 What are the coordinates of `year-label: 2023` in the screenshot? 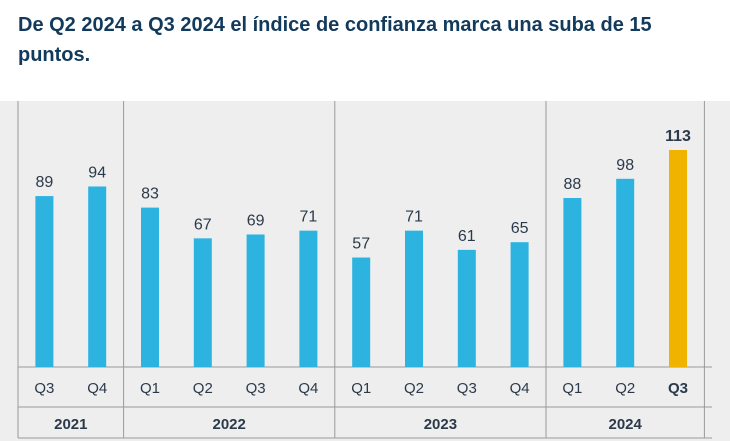 It's located at (440, 424).